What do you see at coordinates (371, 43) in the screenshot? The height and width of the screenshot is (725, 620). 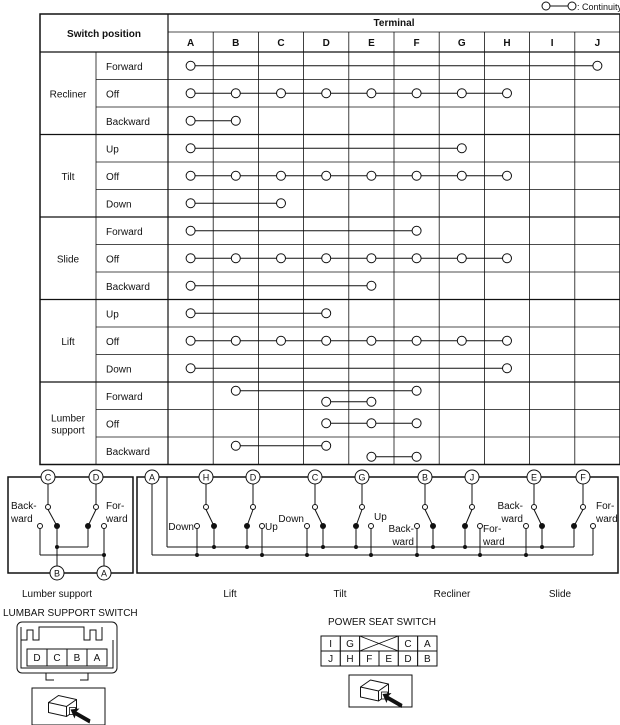 I see `terminal-header-E: E` at bounding box center [371, 43].